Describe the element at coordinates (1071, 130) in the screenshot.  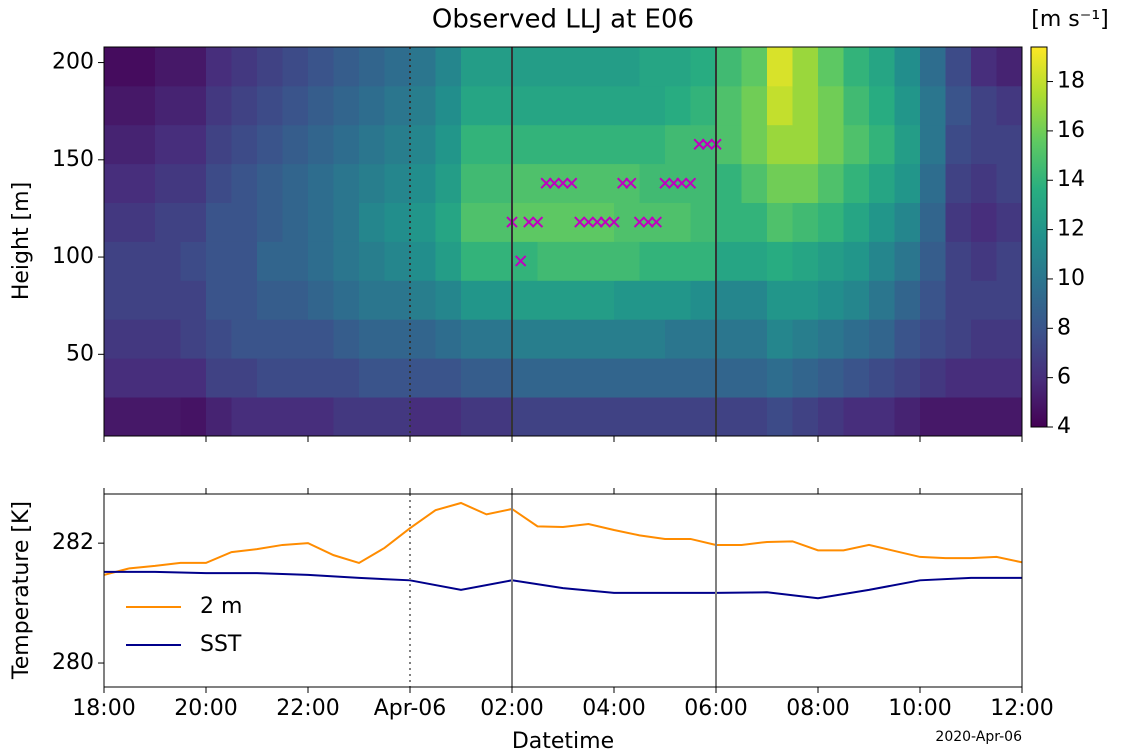
I see `colorbar-tick-label: 16` at that location.